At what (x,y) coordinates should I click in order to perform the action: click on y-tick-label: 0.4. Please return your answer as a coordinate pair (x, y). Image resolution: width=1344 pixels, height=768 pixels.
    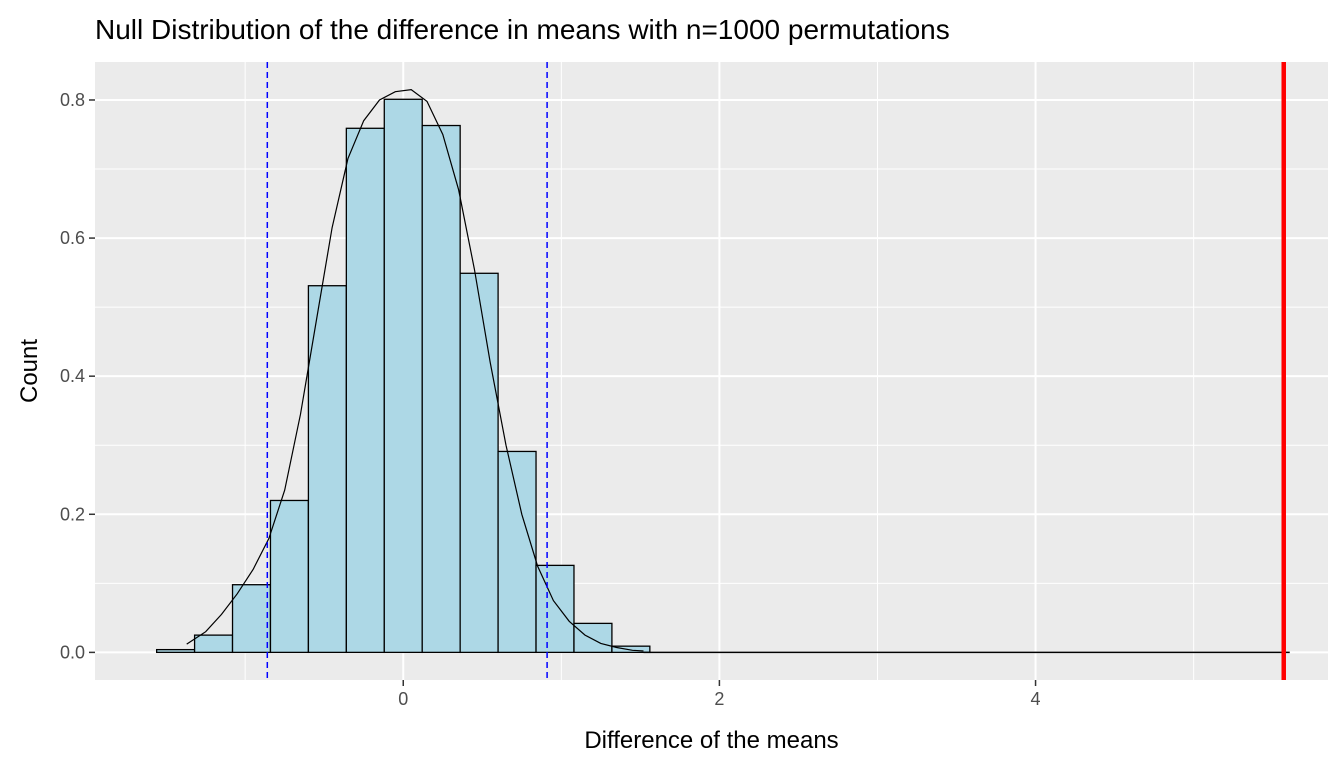
    Looking at the image, I should click on (72, 376).